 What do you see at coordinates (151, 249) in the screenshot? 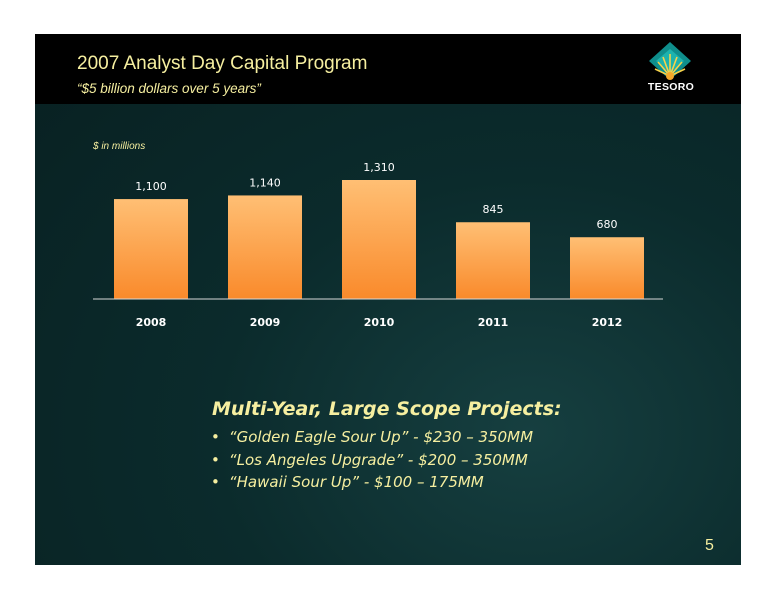
I see `bar-2008` at bounding box center [151, 249].